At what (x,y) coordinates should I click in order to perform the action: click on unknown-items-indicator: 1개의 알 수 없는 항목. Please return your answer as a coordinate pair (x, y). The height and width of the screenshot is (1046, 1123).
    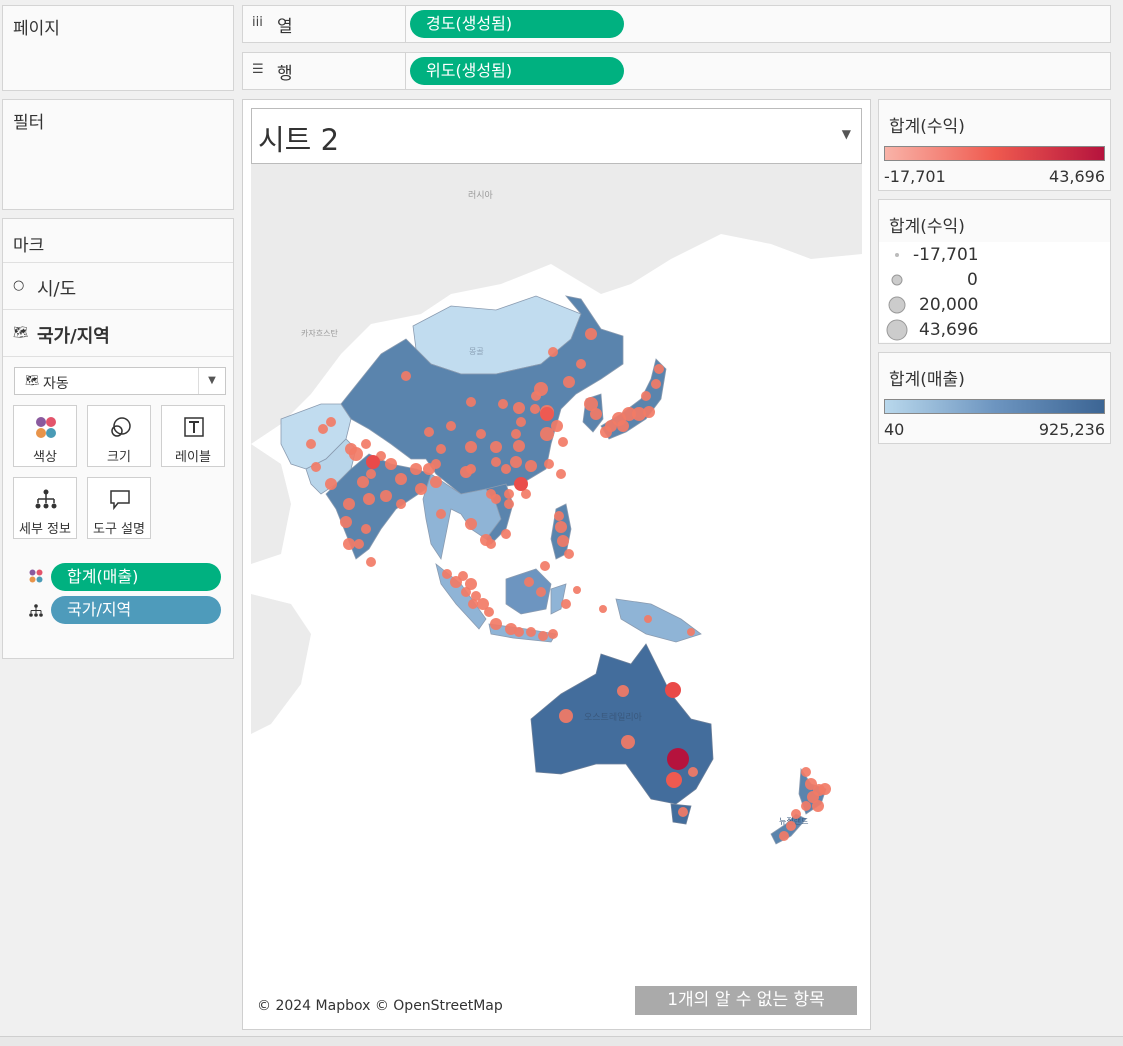
    Looking at the image, I should click on (746, 1000).